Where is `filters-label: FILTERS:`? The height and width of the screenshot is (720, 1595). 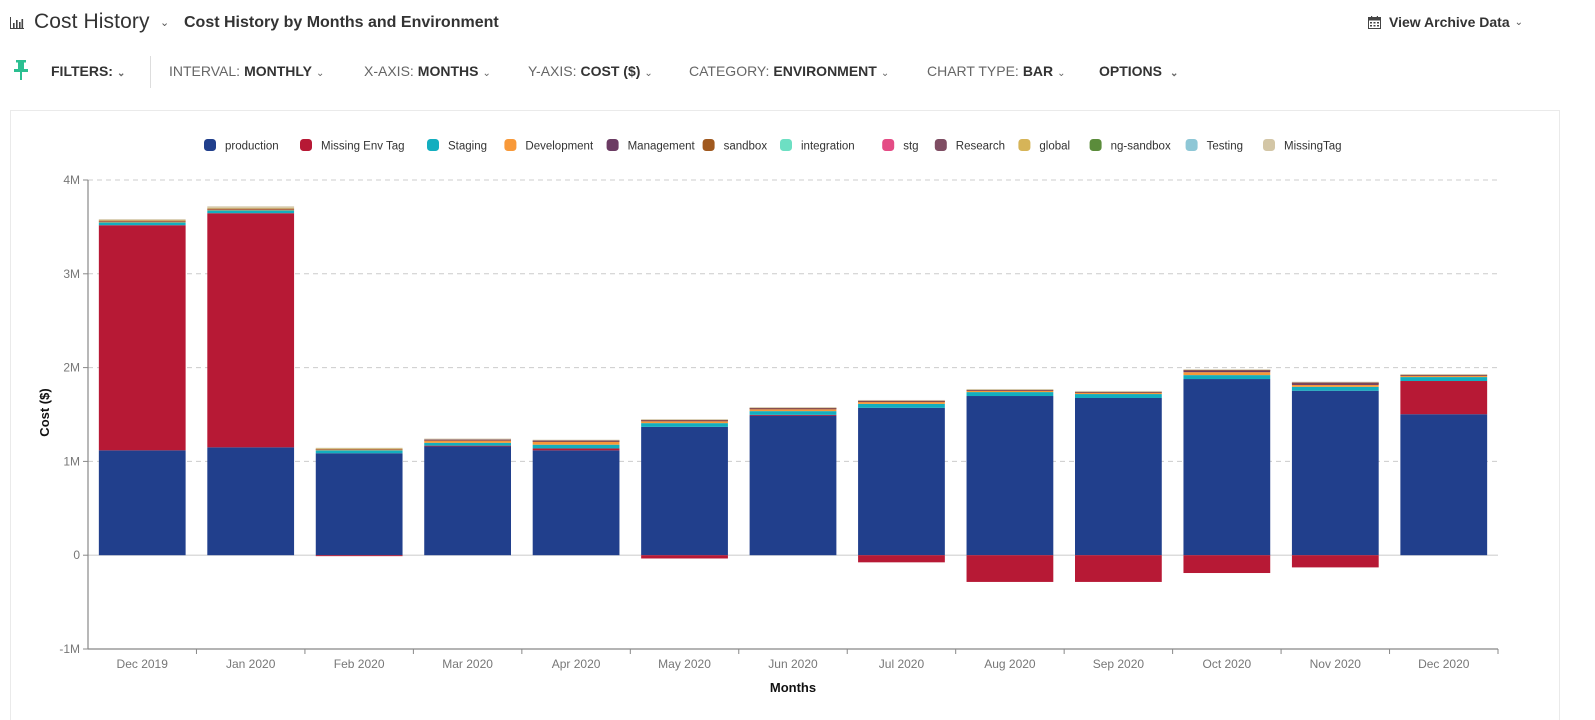 filters-label: FILTERS: is located at coordinates (82, 71).